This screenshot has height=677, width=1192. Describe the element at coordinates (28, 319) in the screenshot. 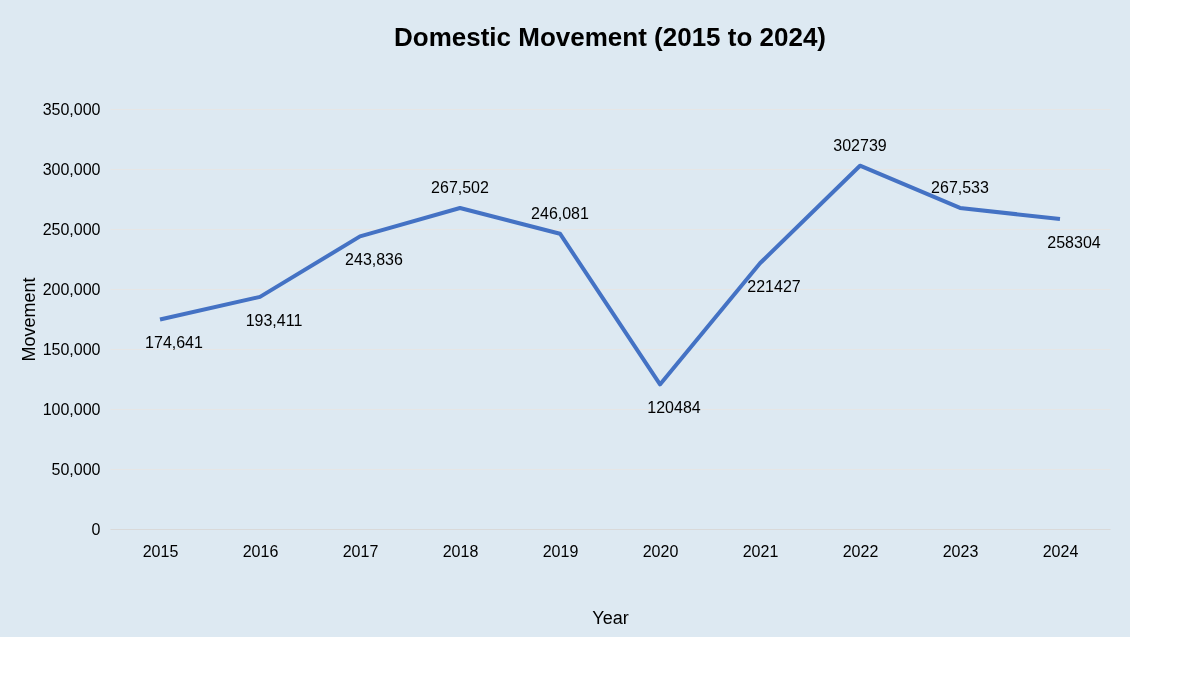

I see `y-axis-title: Movement` at that location.